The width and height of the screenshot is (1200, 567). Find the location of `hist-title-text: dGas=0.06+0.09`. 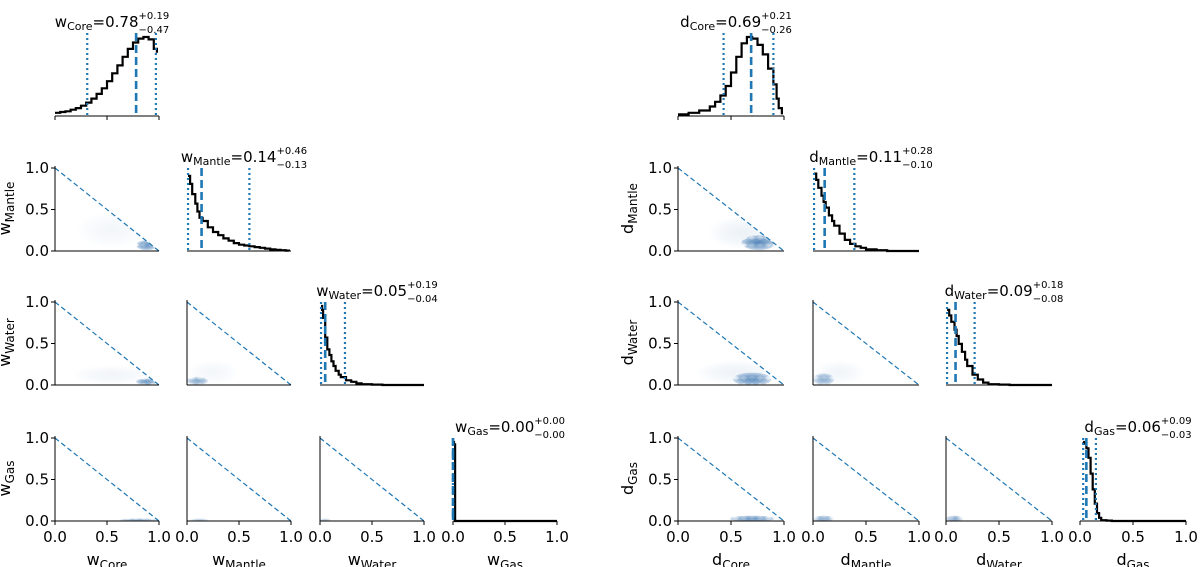

hist-title-text: dGas=0.06+0.09 is located at coordinates (1137, 427).